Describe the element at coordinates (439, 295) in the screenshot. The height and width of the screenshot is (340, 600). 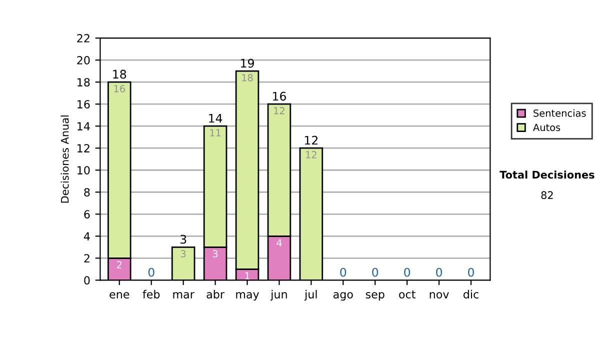
I see `x-tick-label: nov` at that location.